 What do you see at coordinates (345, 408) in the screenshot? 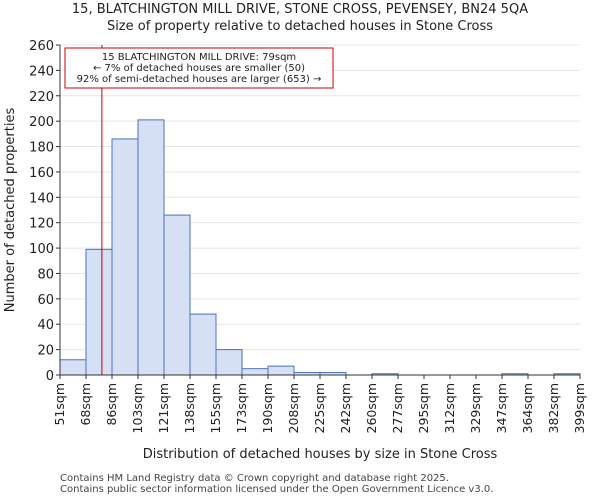
I see `x-tick-label: 242sqm` at bounding box center [345, 408].